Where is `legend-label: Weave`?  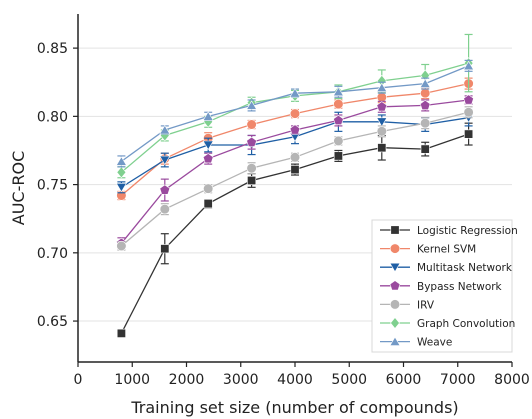 legend-label: Weave is located at coordinates (434, 343).